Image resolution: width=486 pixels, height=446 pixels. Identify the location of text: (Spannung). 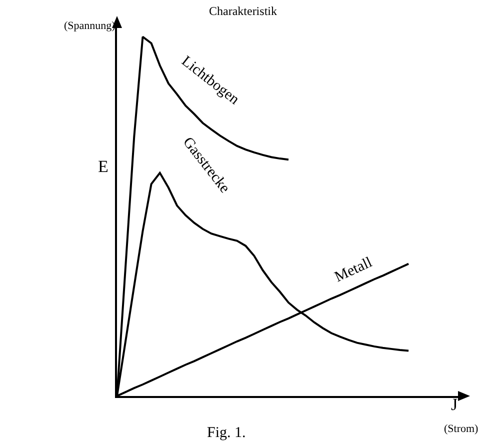
(90, 26).